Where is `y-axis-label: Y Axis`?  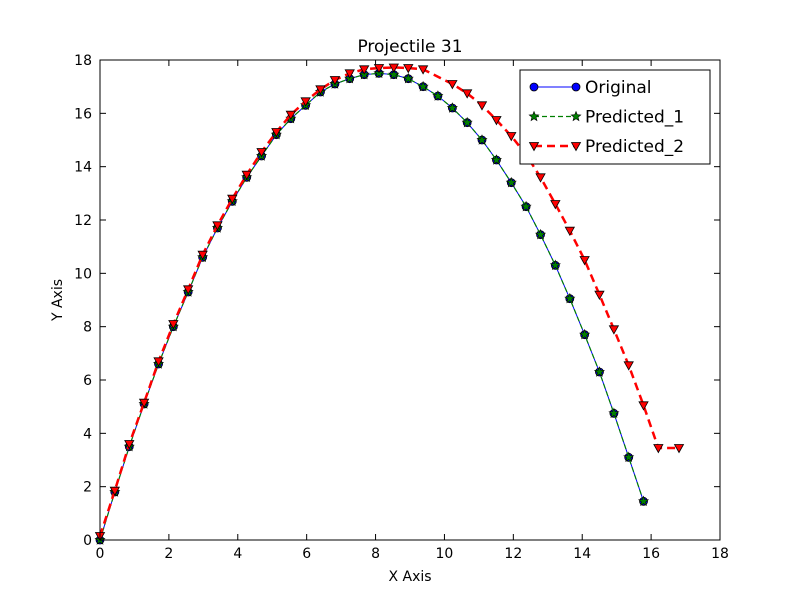 y-axis-label: Y Axis is located at coordinates (58, 300).